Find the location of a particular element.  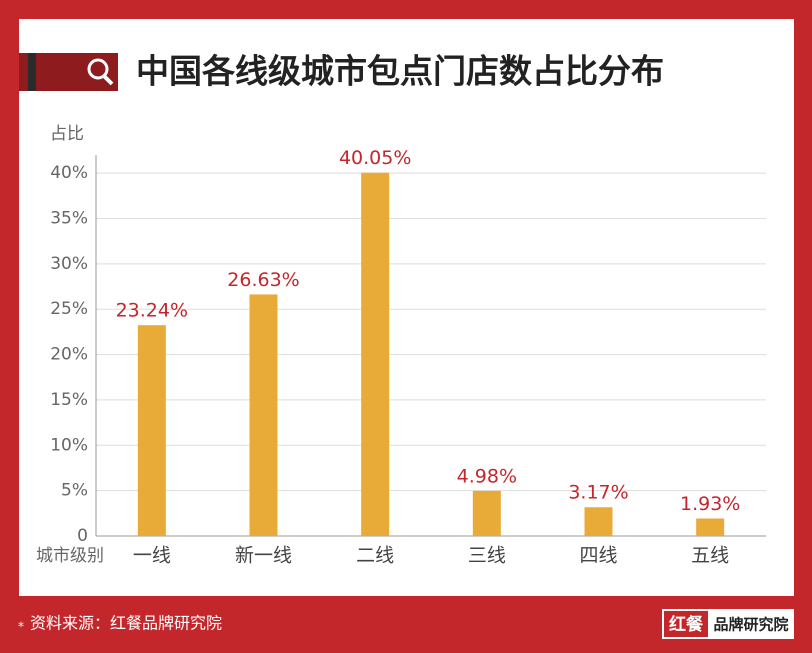

x-tick-label: 三线 is located at coordinates (487, 556).